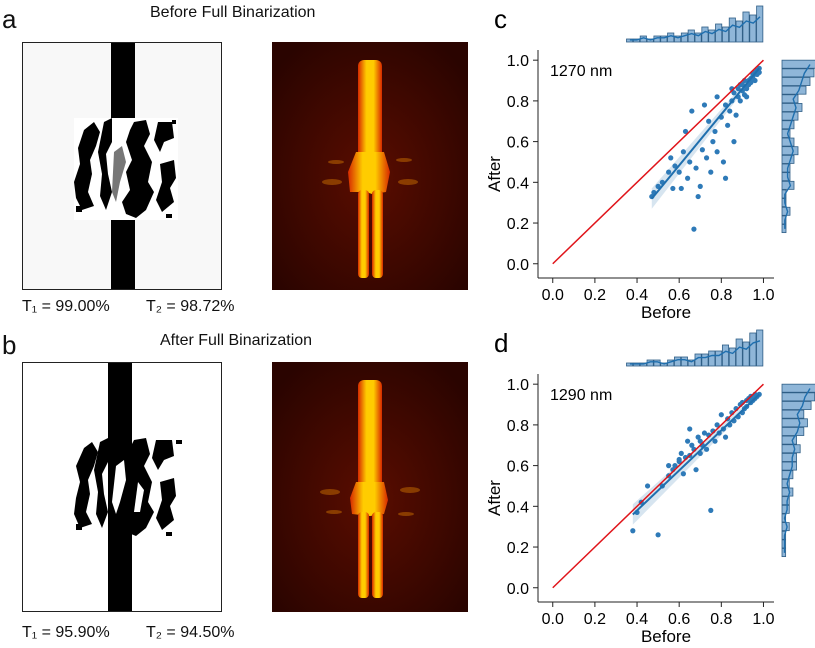 Image resolution: width=815 pixels, height=648 pixels. Describe the element at coordinates (66, 632) in the screenshot. I see `transmission-t1-after: T₁ = 95.90%` at that location.